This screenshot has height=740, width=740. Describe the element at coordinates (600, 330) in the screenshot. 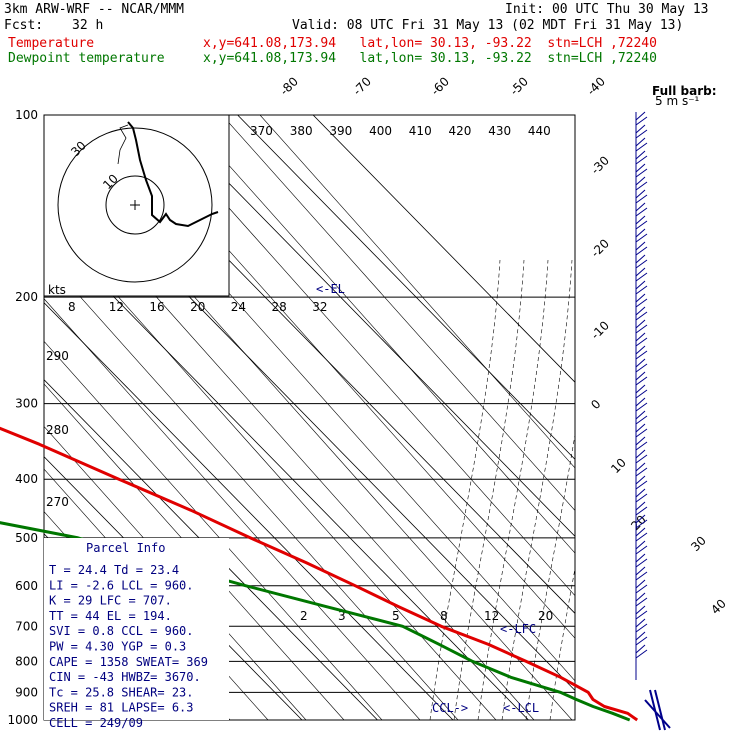

I see `isotherm-label--10: -10` at that location.